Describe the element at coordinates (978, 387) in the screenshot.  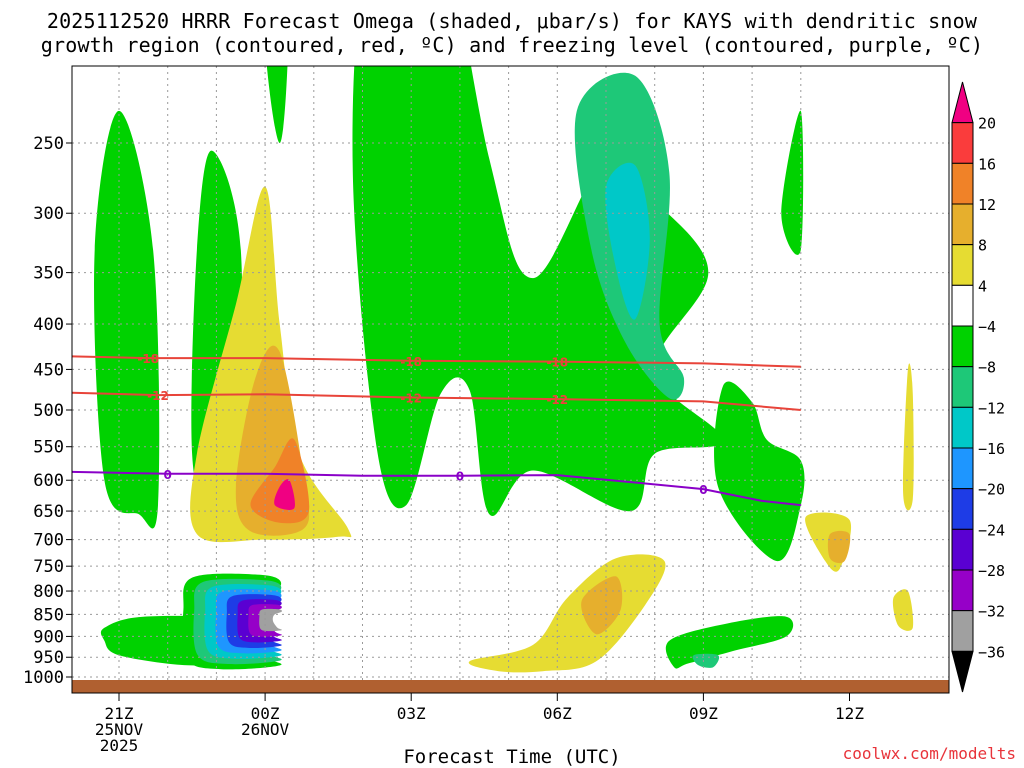
I see `colorbar: 20 16 12 8 4 −4 −8 −12 −16 −20 −24 −28 −32 −36` at that location.